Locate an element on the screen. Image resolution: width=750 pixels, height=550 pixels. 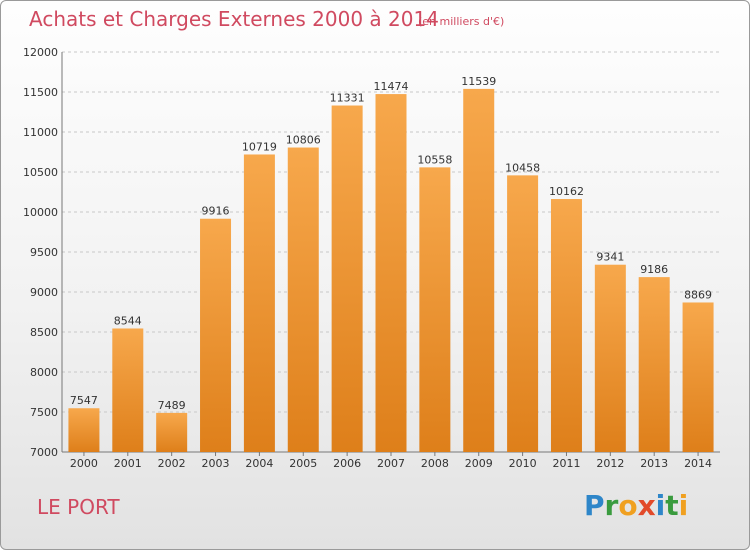
bar-value-label: 7489 is located at coordinates (172, 405).